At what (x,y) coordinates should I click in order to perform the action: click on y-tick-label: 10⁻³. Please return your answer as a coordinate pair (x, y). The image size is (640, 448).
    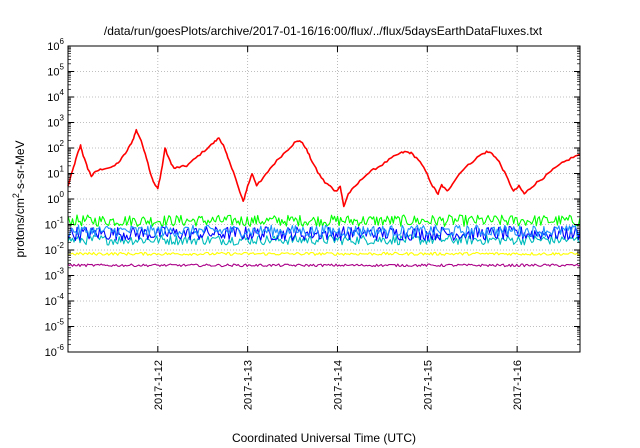
    Looking at the image, I should click on (55, 275).